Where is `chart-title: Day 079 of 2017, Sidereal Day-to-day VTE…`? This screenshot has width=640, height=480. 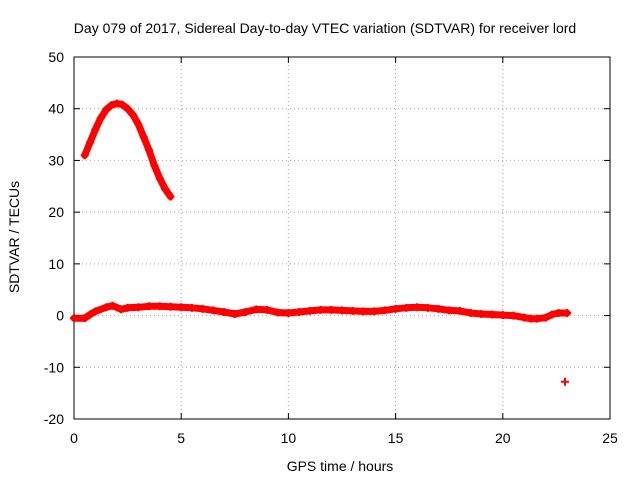 chart-title: Day 079 of 2017, Sidereal Day-to-day VTE… is located at coordinates (325, 28).